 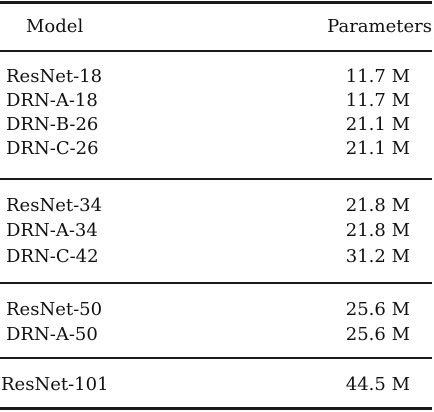 I want to click on table-row-model: DRN-A-34, so click(x=52, y=230).